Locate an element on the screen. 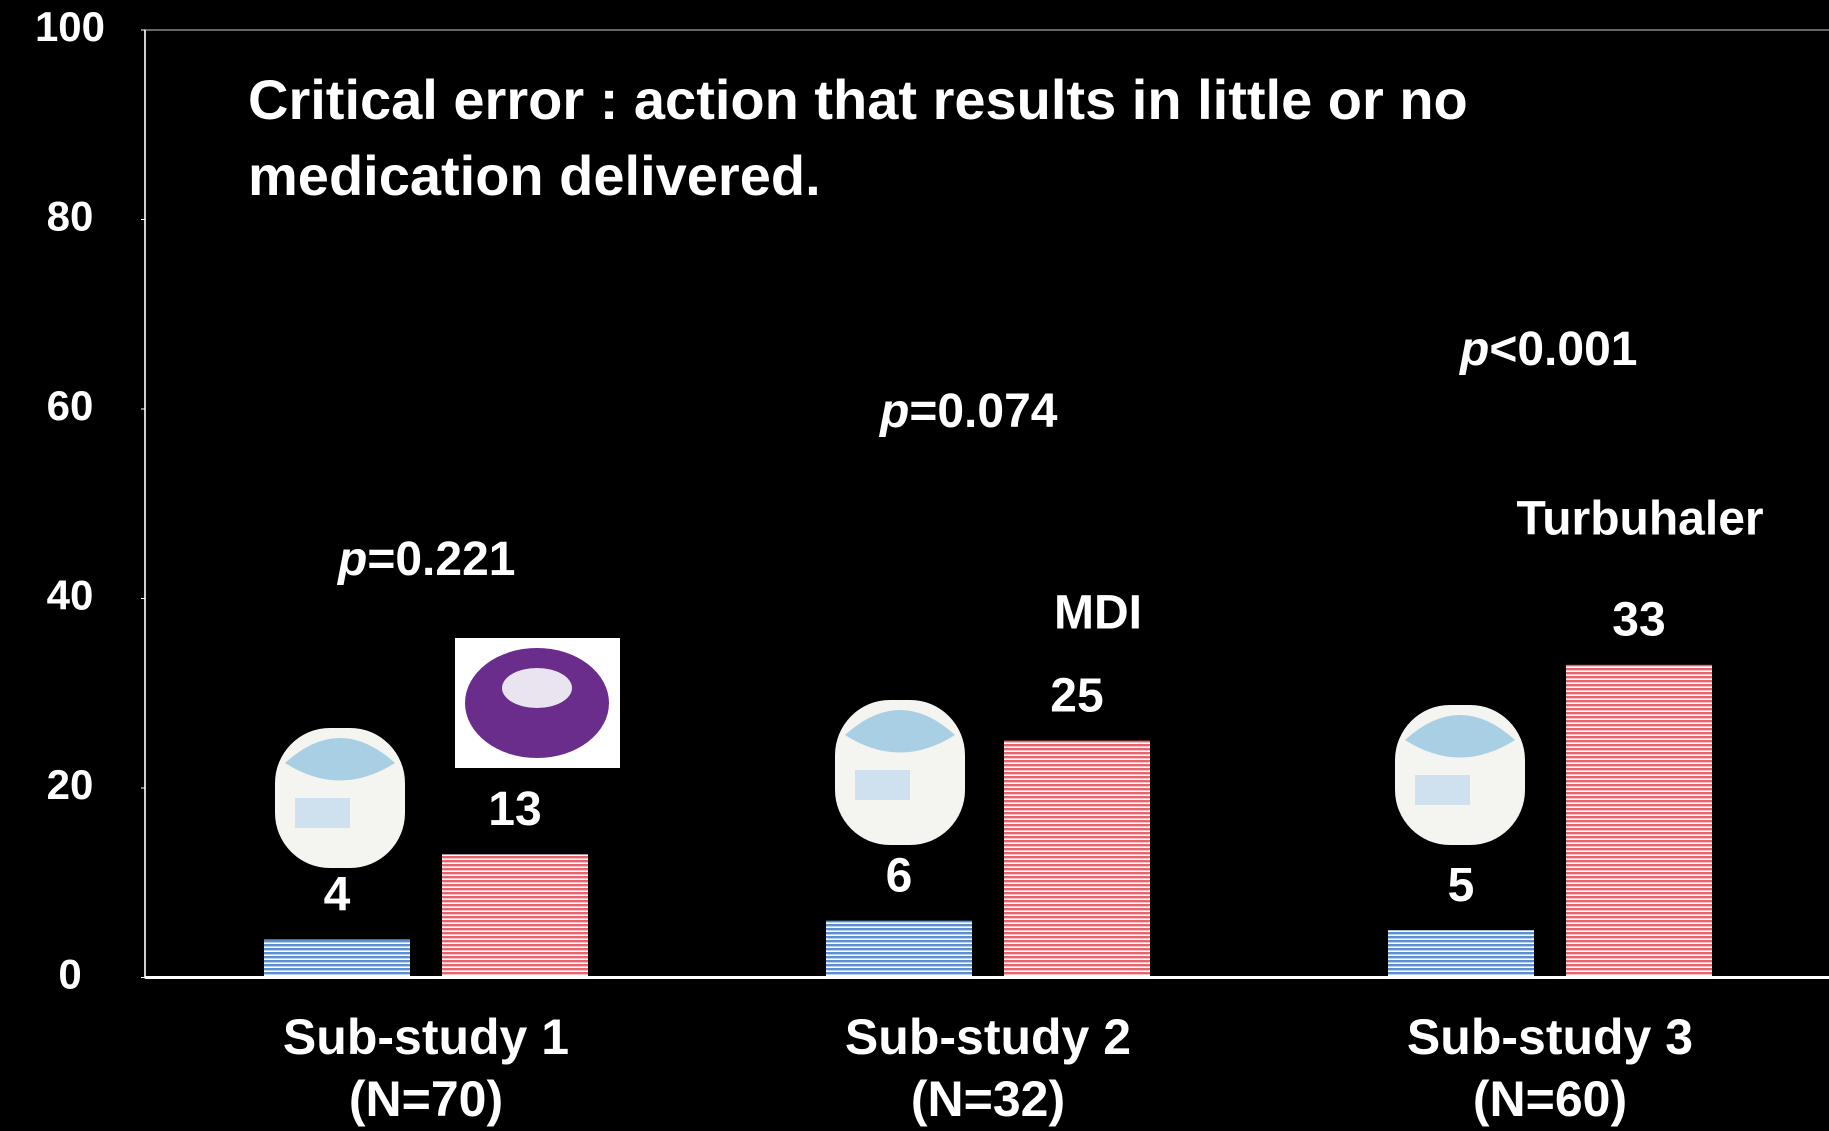  inhaler-images is located at coordinates (900, 753).